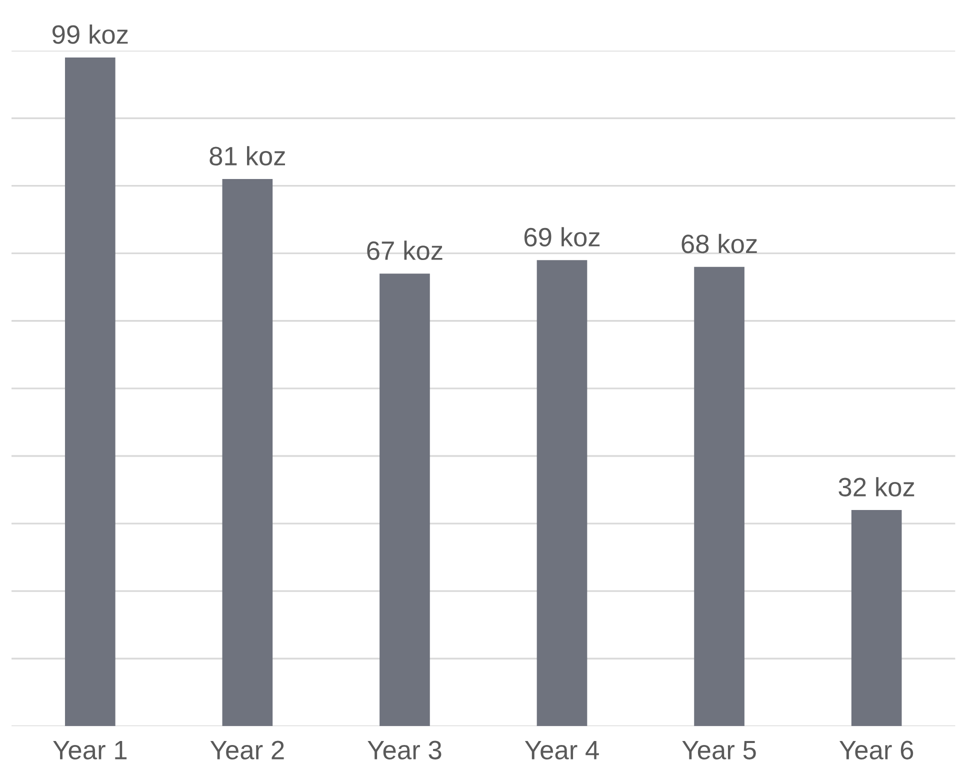 The height and width of the screenshot is (780, 960). I want to click on data-label: 68 koz, so click(719, 244).